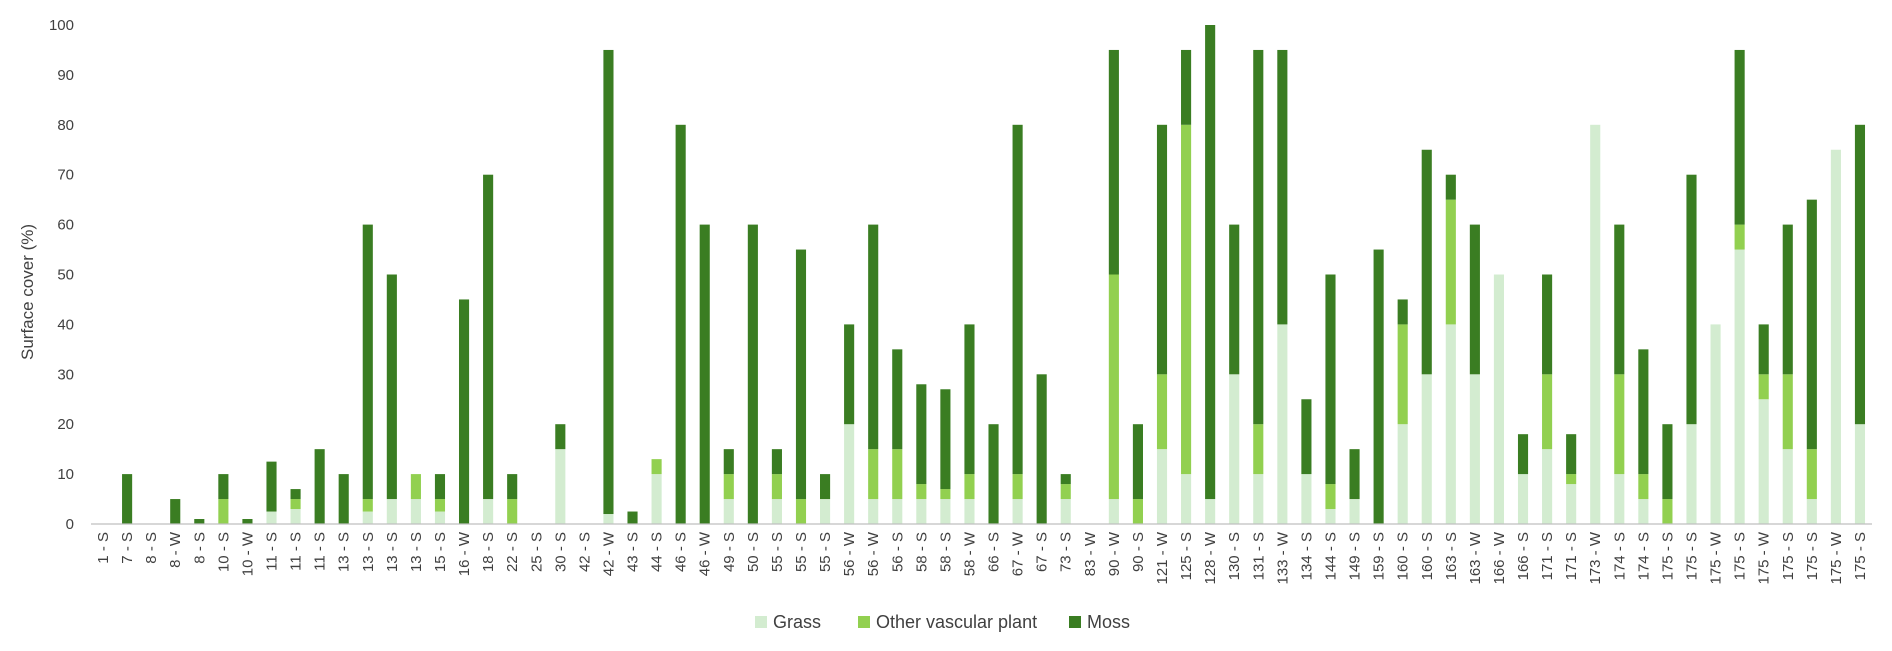  Describe the element at coordinates (1210, 557) in the screenshot. I see `x-tick-label: 128 - W` at that location.